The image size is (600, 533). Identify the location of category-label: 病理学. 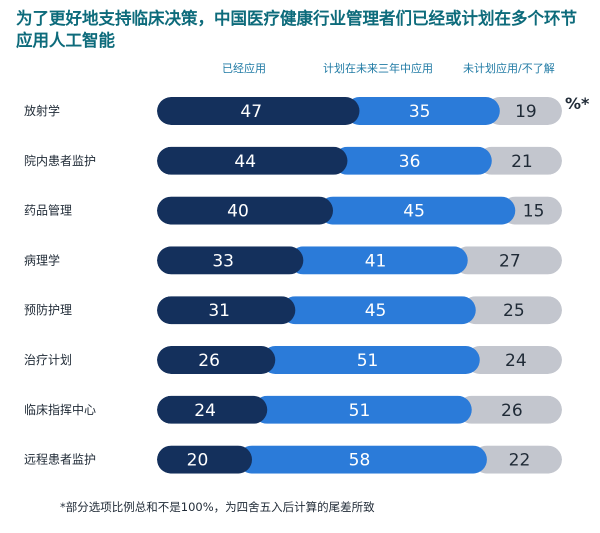
(42, 259).